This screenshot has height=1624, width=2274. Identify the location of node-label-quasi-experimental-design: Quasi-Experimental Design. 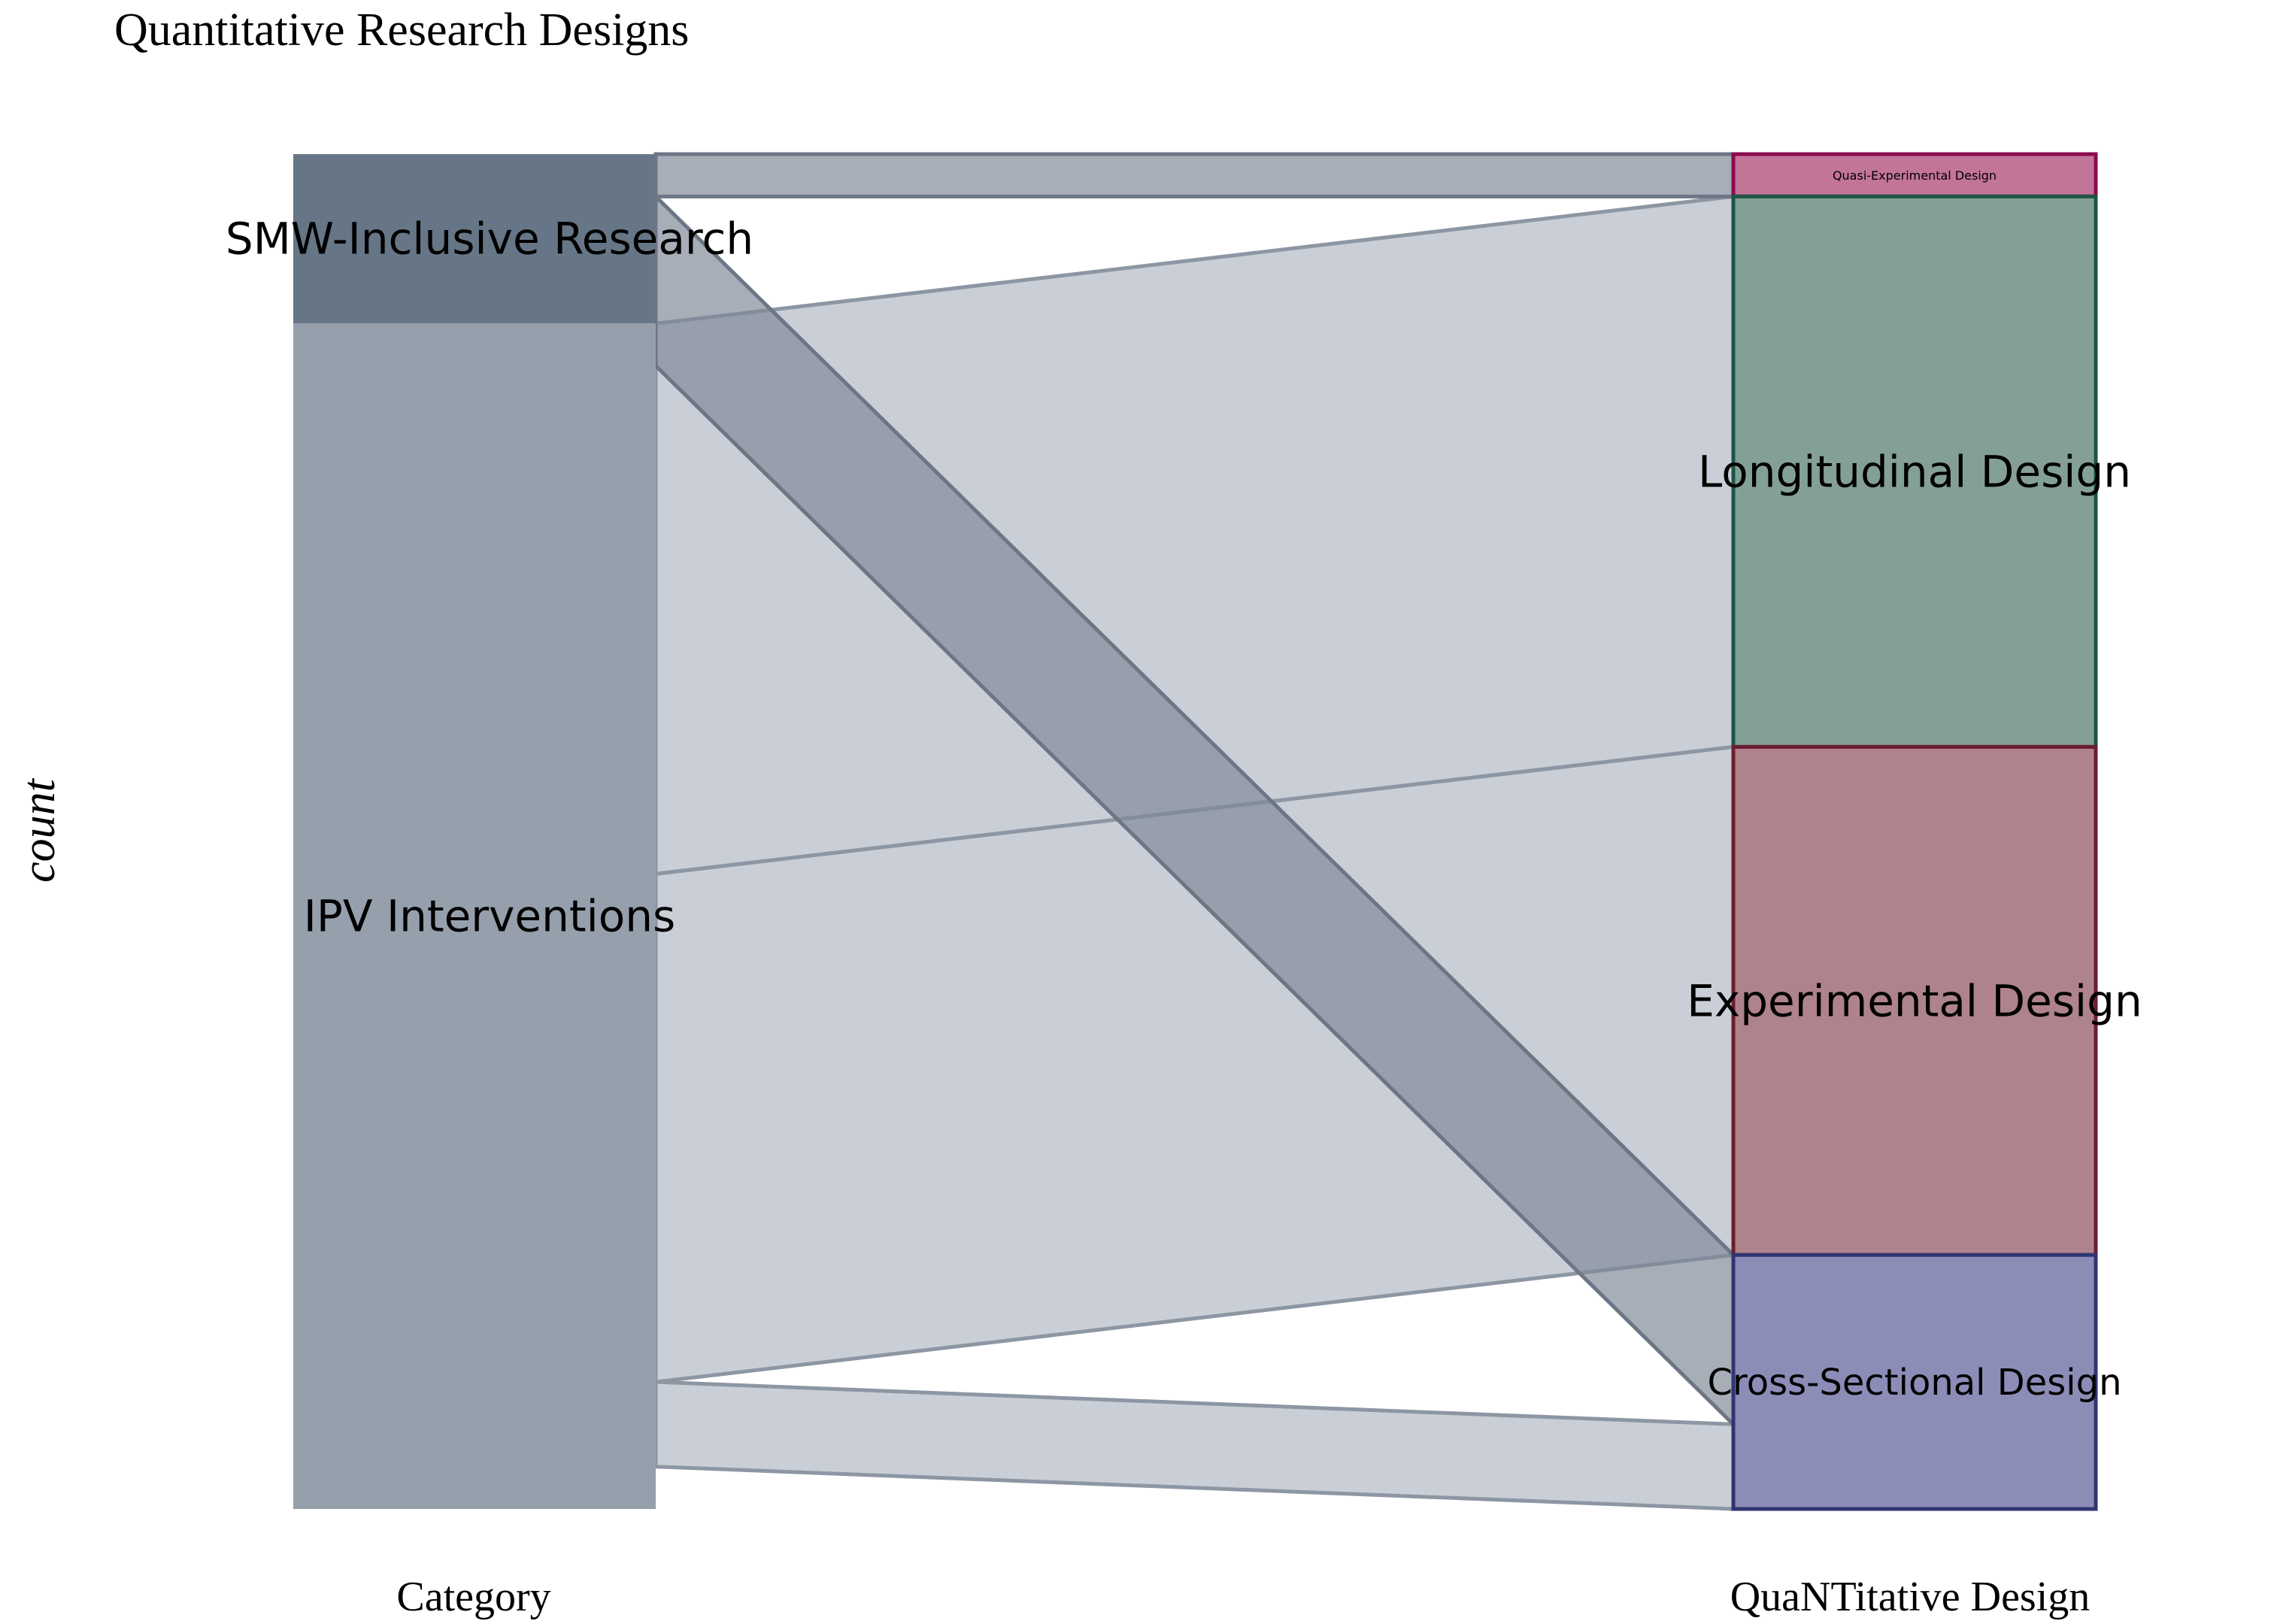
(1915, 175).